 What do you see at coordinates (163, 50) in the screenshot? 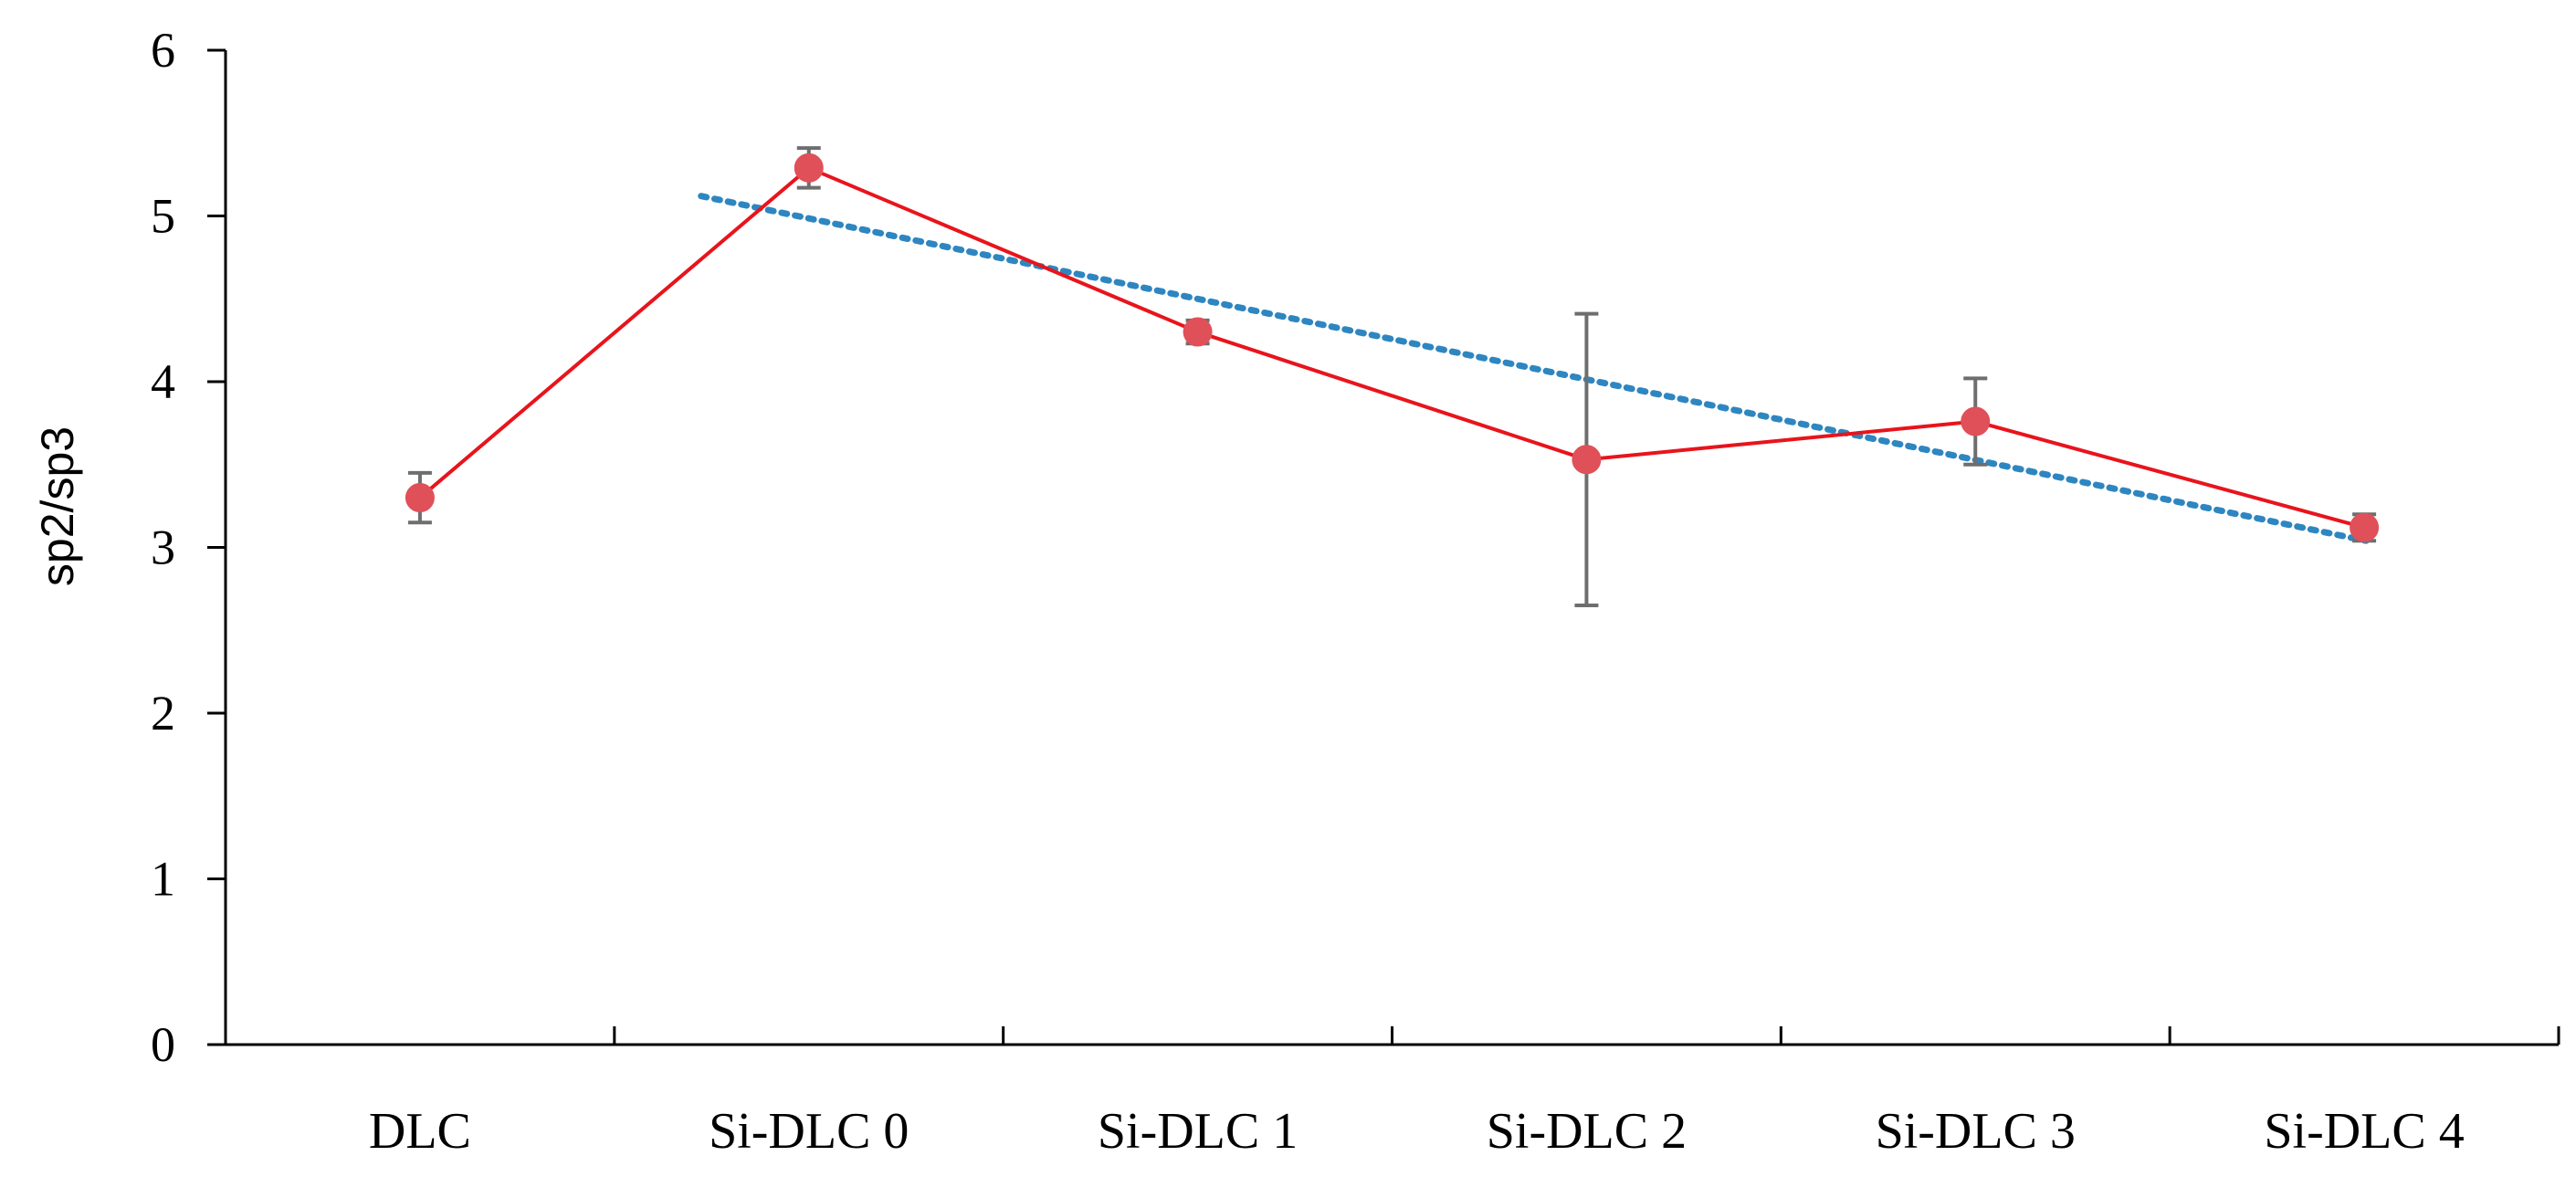
I see `y-tick-label: 6` at bounding box center [163, 50].